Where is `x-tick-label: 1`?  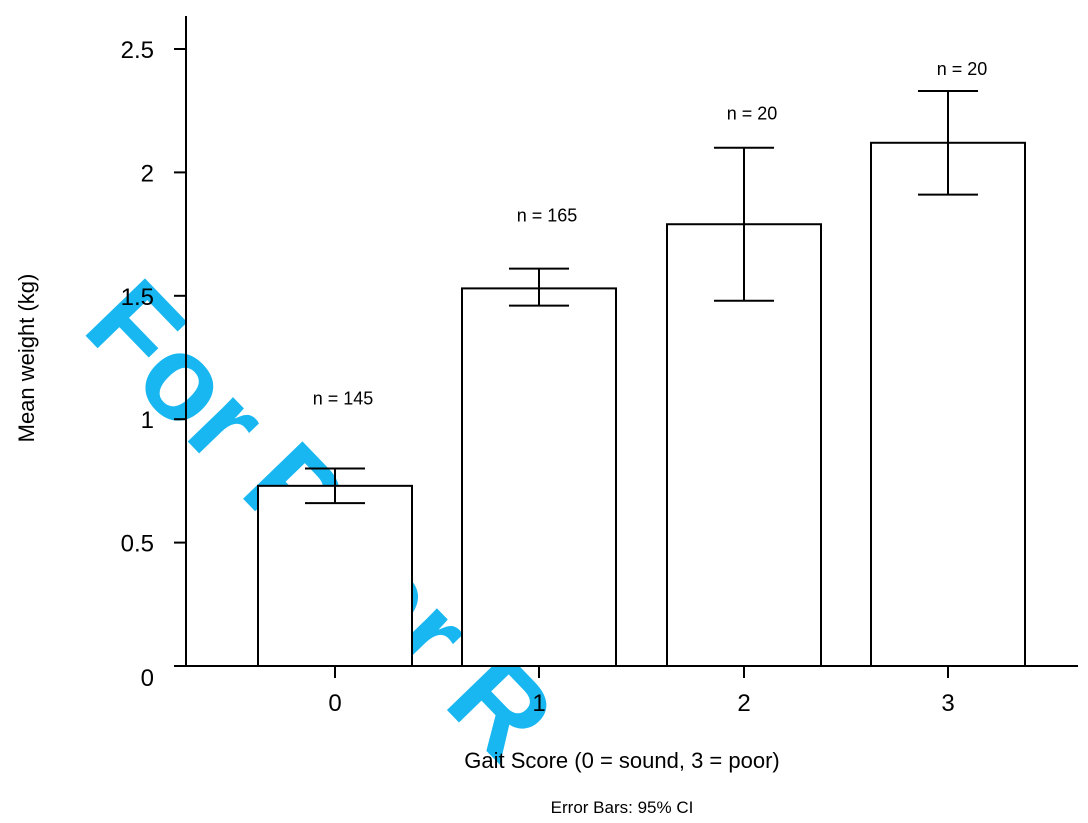 x-tick-label: 1 is located at coordinates (538, 703).